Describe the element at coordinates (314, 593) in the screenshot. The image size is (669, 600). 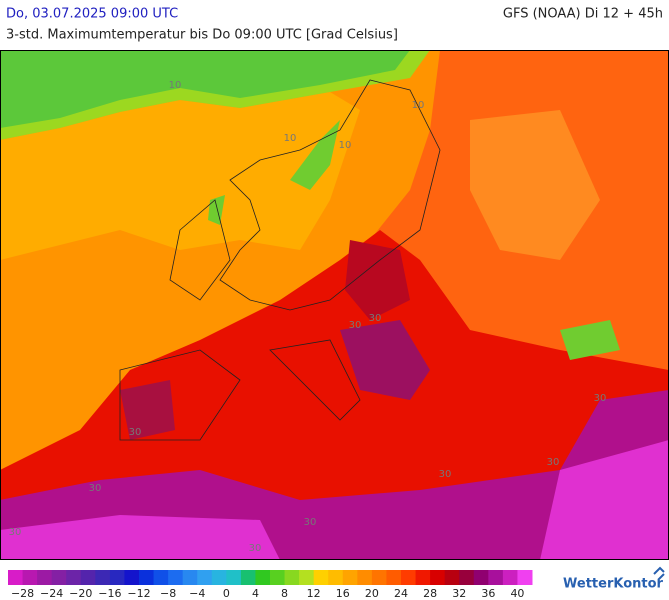
I see `legend-tick-label: 12` at that location.